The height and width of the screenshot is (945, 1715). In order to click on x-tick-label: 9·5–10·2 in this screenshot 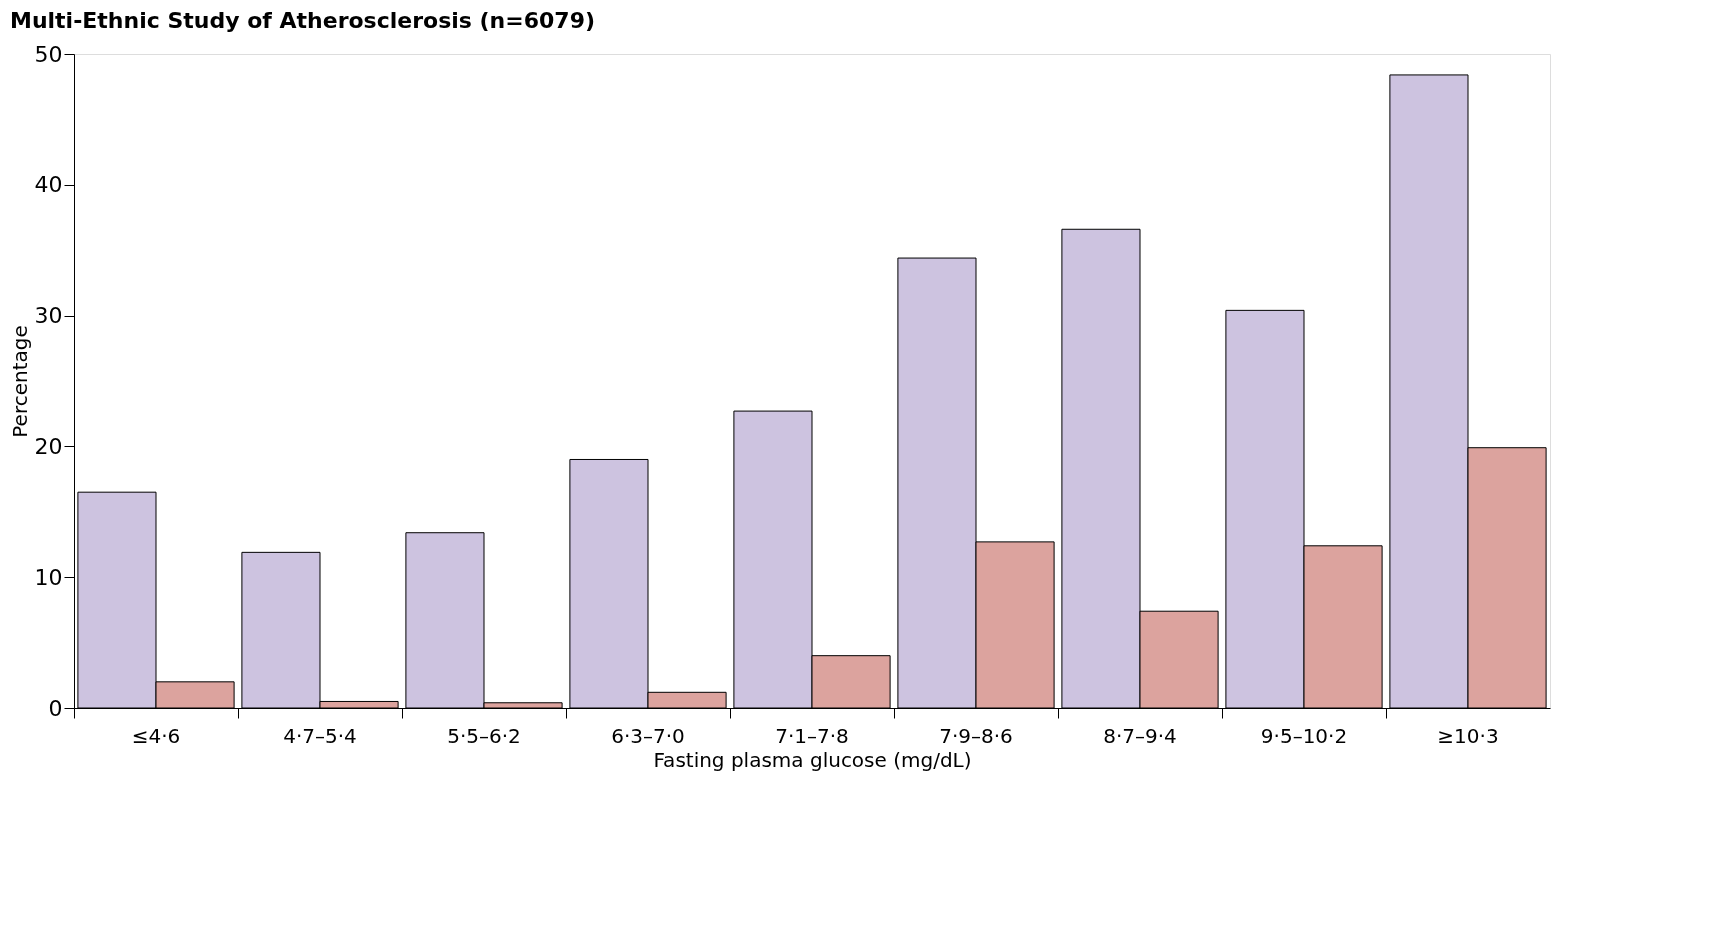, I will do `click(1304, 735)`.